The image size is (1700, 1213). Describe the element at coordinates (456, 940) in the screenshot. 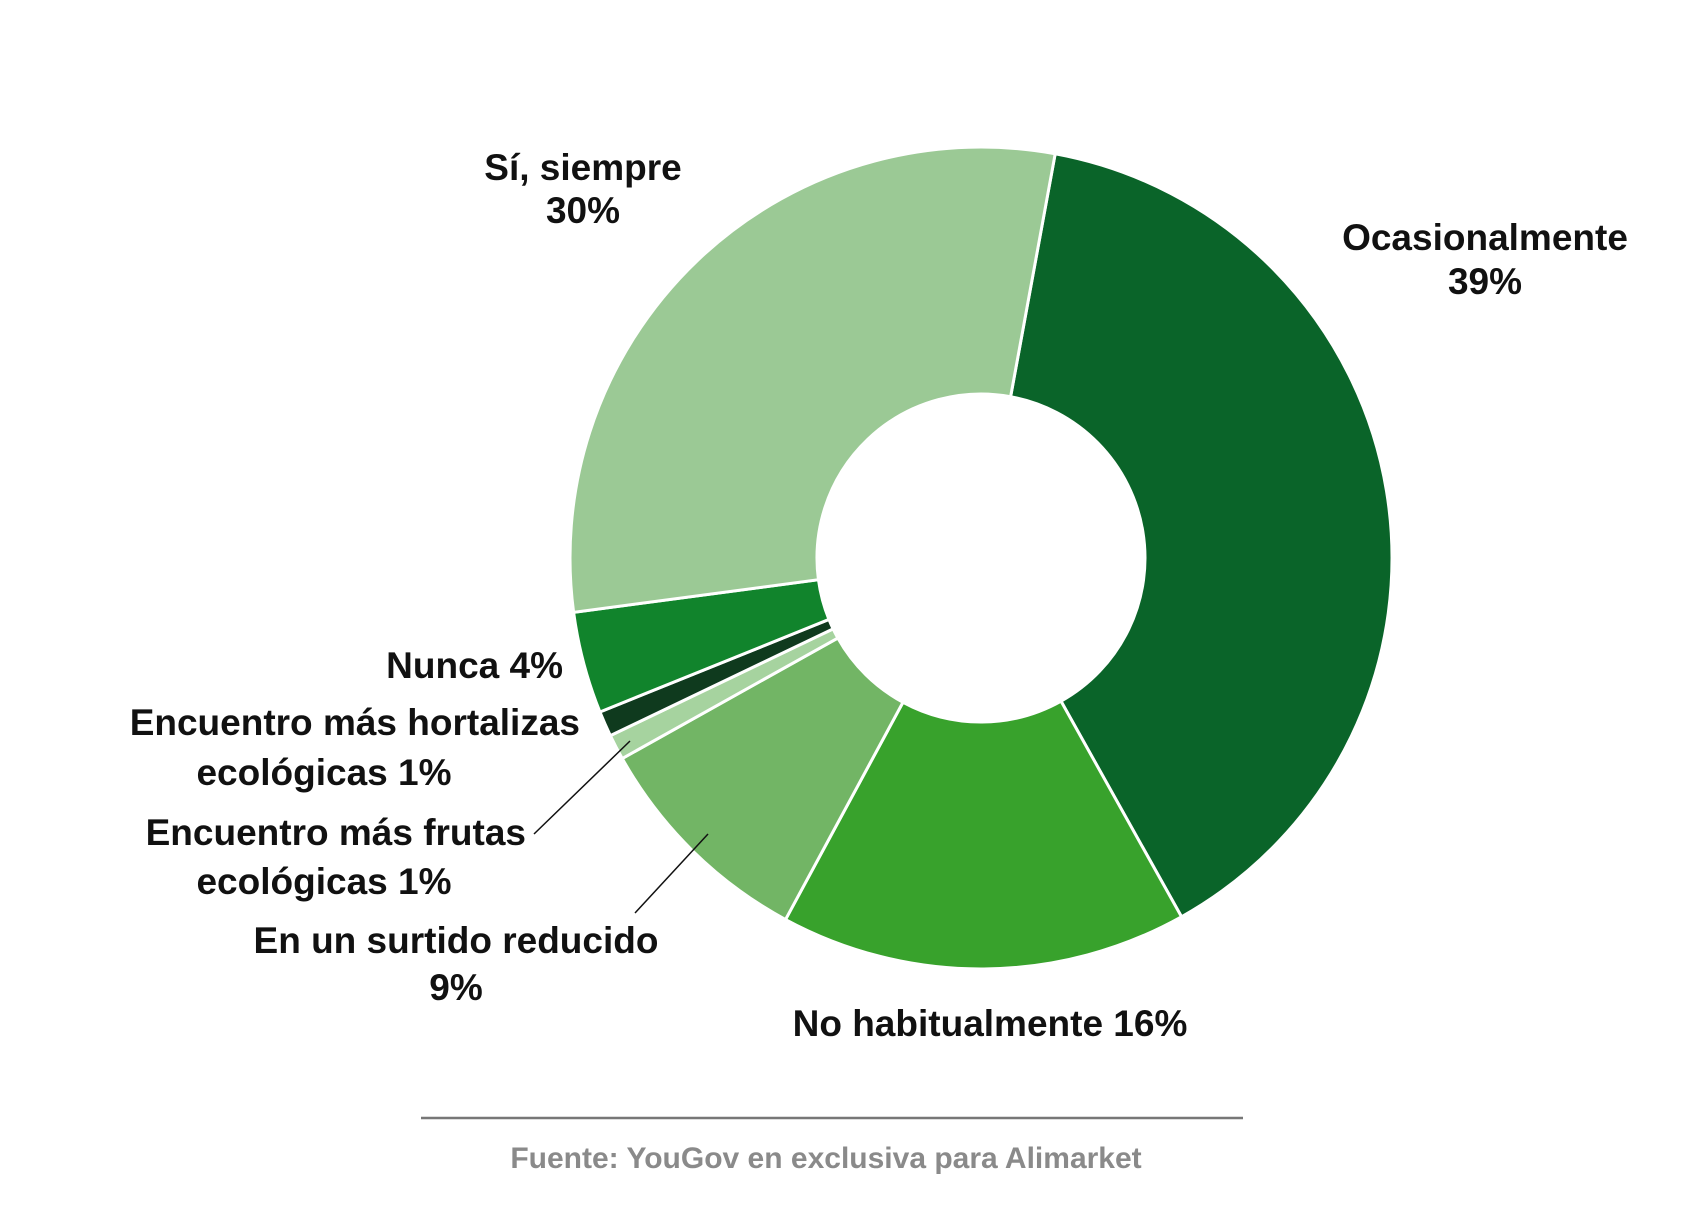

I see `label-surtido: En un surtido reducido` at that location.